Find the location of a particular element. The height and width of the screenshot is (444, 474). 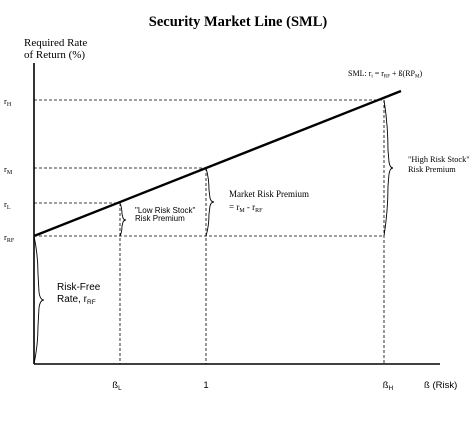

risk-free-brace is located at coordinates (39, 300).